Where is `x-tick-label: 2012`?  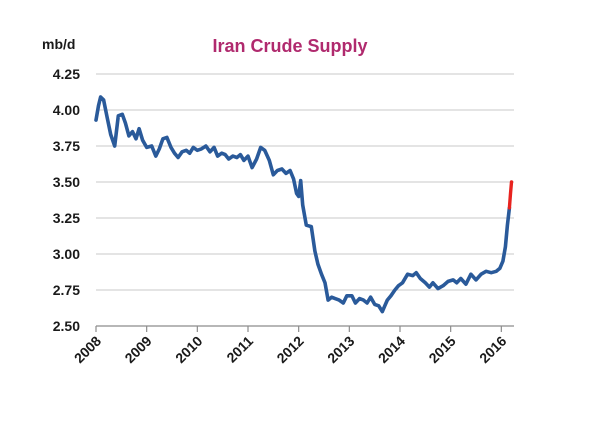
x-tick-label: 2012 is located at coordinates (289, 349).